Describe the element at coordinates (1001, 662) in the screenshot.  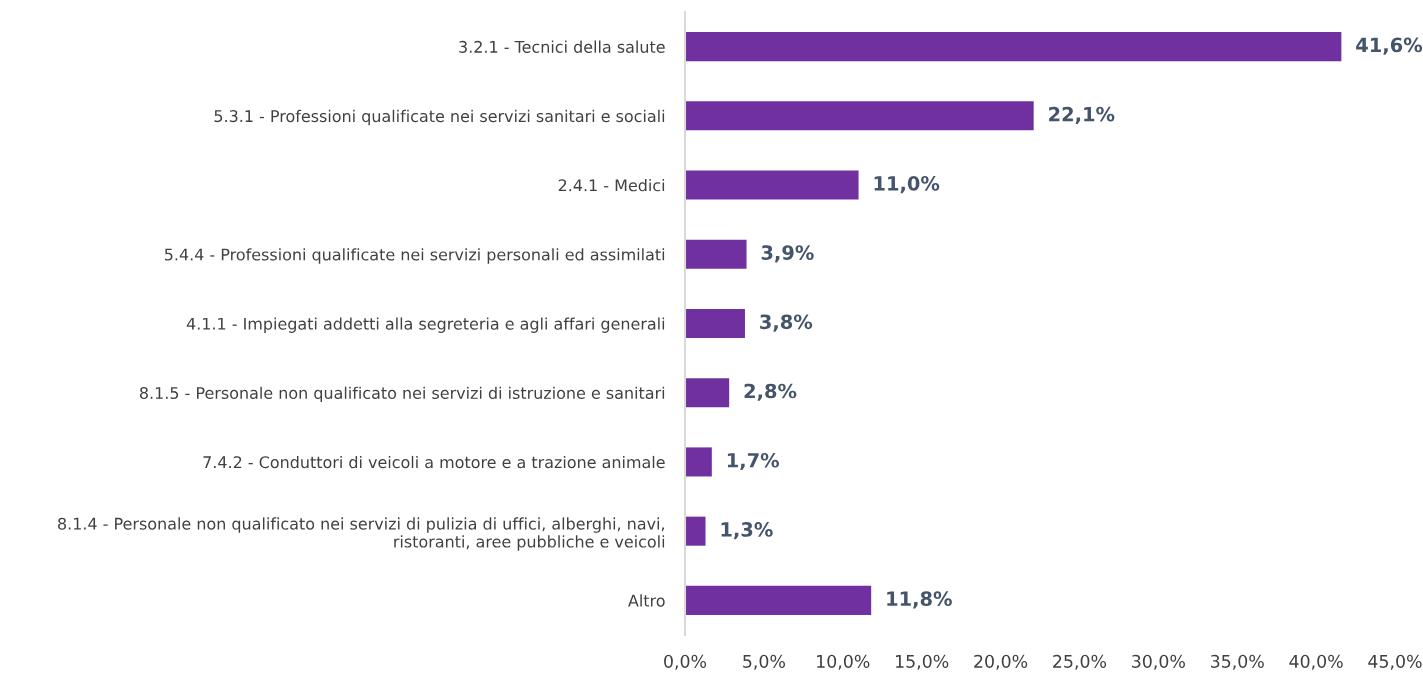
I see `x-tick-label: 20,0%` at that location.